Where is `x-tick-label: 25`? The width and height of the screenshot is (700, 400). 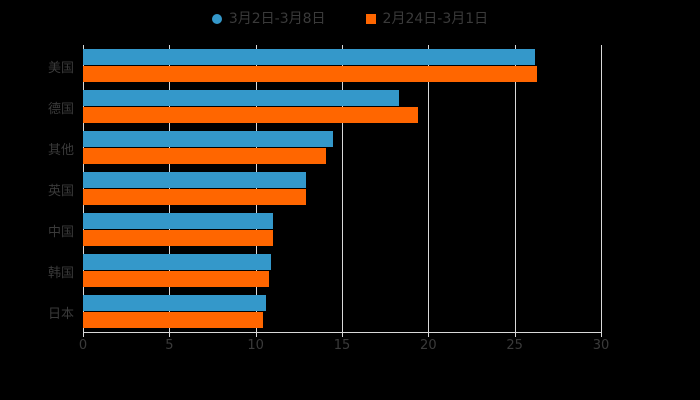 x-tick-label: 25 is located at coordinates (514, 345).